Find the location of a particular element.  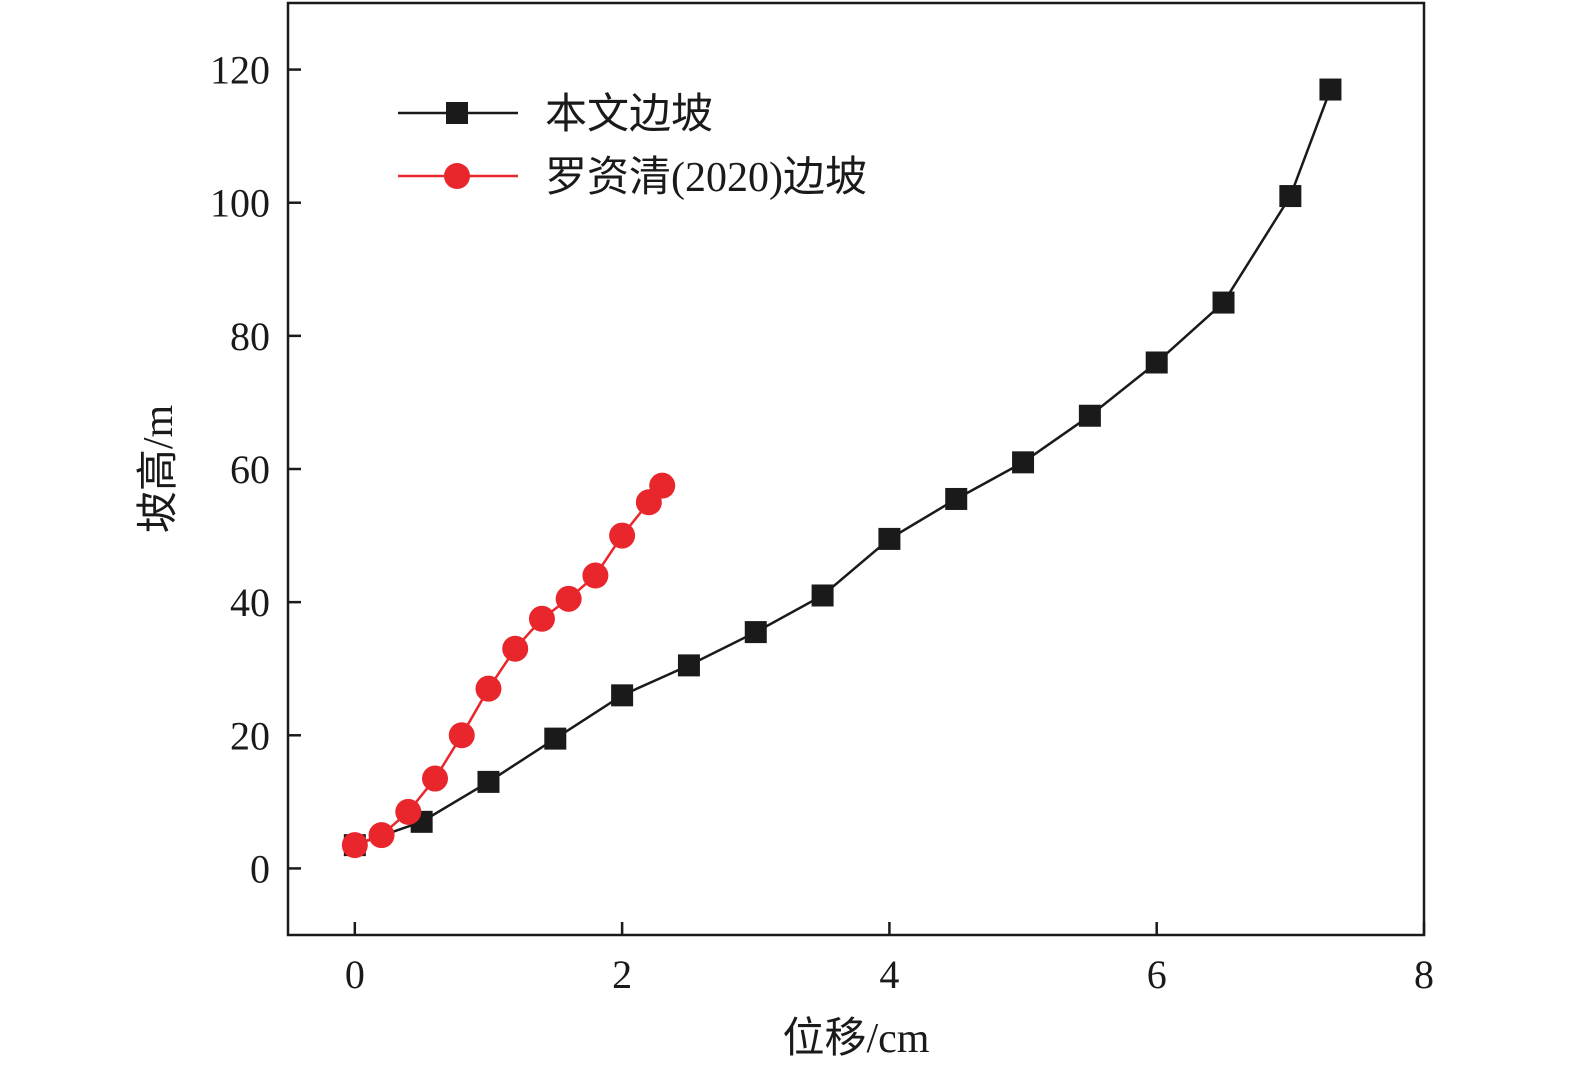

x-tick-label-3: 6 is located at coordinates (1157, 974).